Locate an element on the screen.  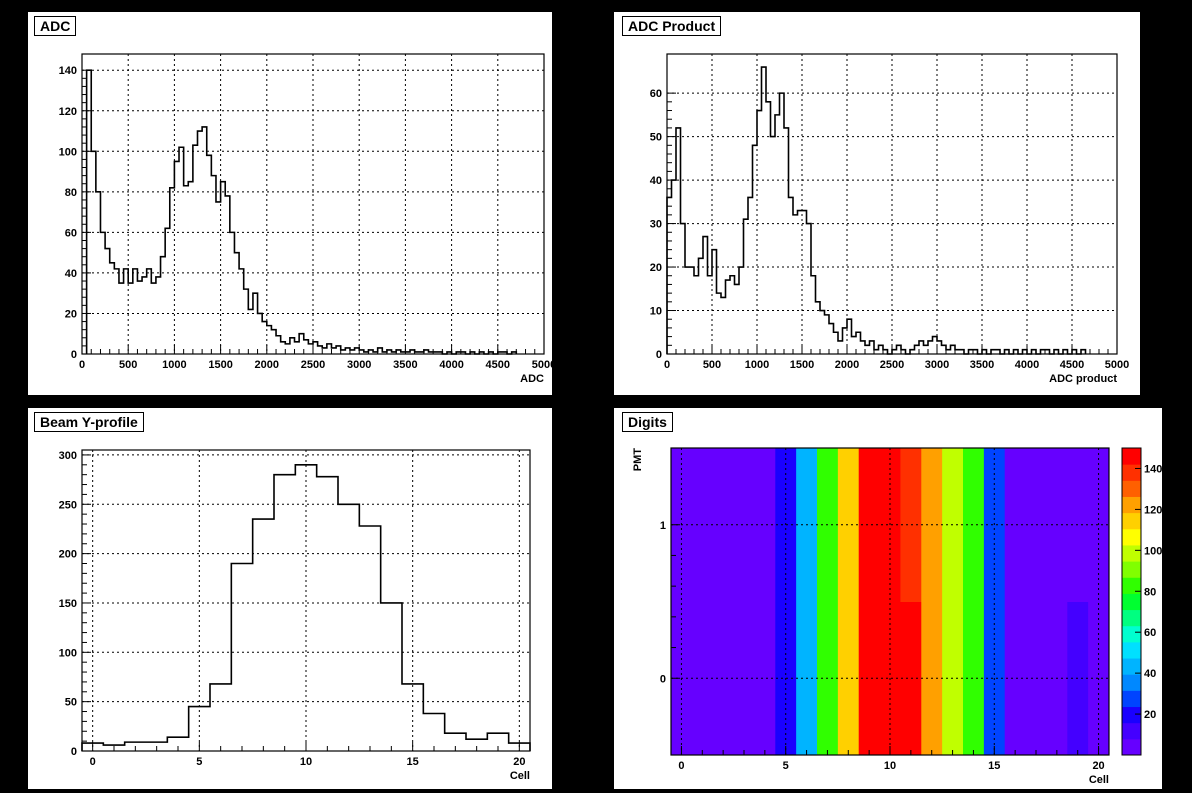
x-tick-label: 1500 is located at coordinates (220, 365).